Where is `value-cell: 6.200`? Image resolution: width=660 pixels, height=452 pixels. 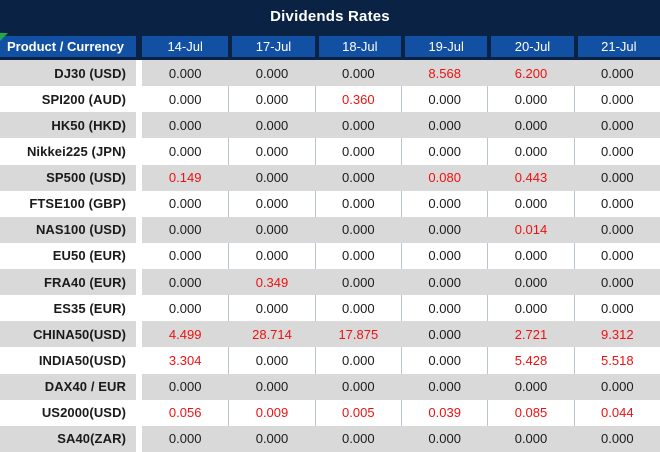 value-cell: 6.200 is located at coordinates (531, 73).